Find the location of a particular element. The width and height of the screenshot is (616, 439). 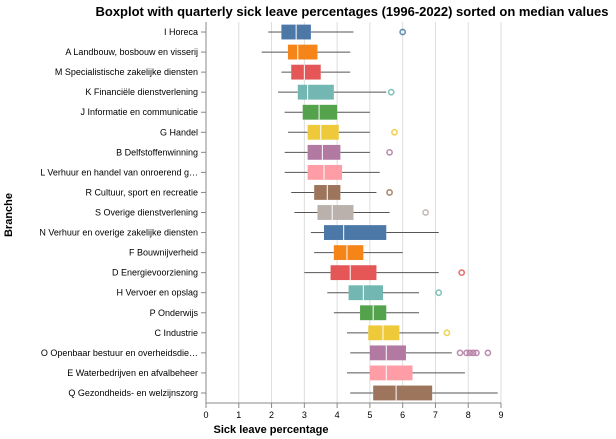

category-label: S Overige dienstverlening is located at coordinates (146, 213).